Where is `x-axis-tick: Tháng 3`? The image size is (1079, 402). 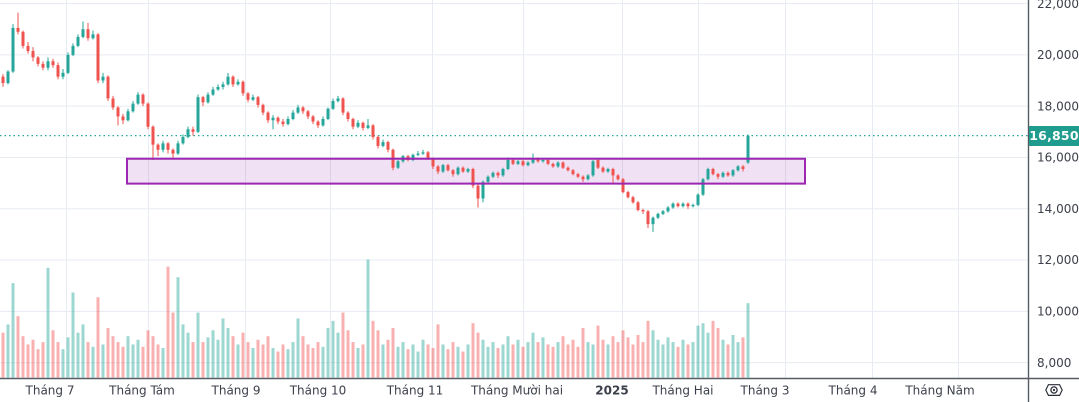
x-axis-tick: Tháng 3 is located at coordinates (765, 391).